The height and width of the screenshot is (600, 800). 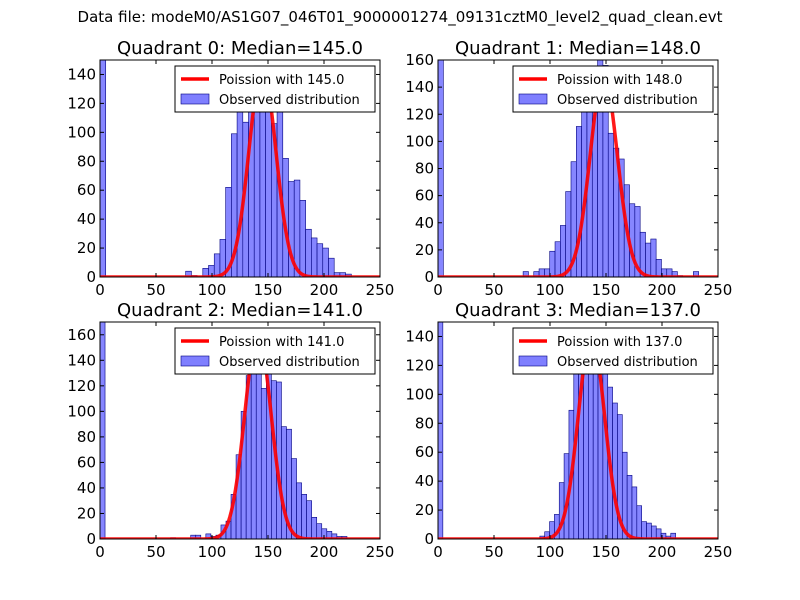 I want to click on legend: Poission with 137.0 Observed distribution, so click(x=613, y=351).